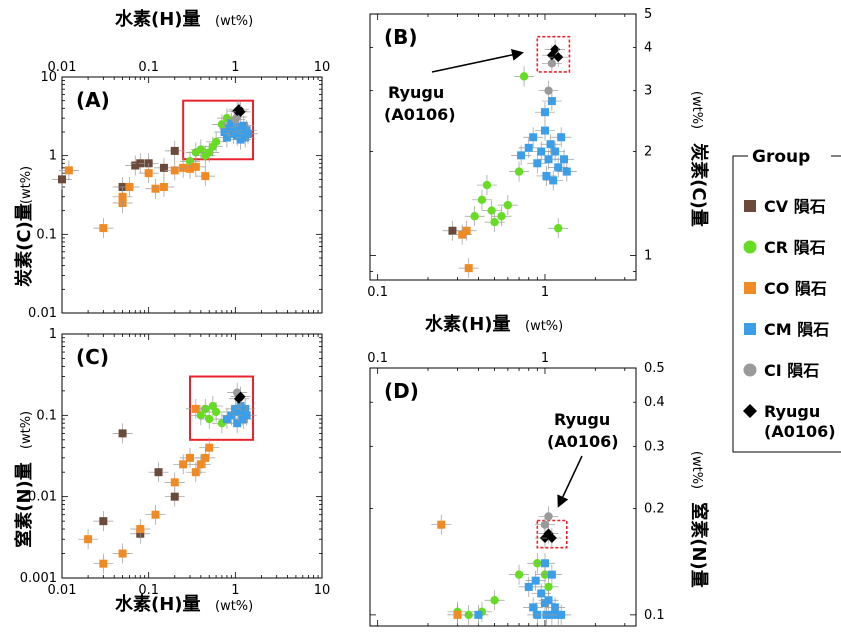  What do you see at coordinates (240, 111) in the screenshot?
I see `panel-a-point-ryugu` at bounding box center [240, 111].